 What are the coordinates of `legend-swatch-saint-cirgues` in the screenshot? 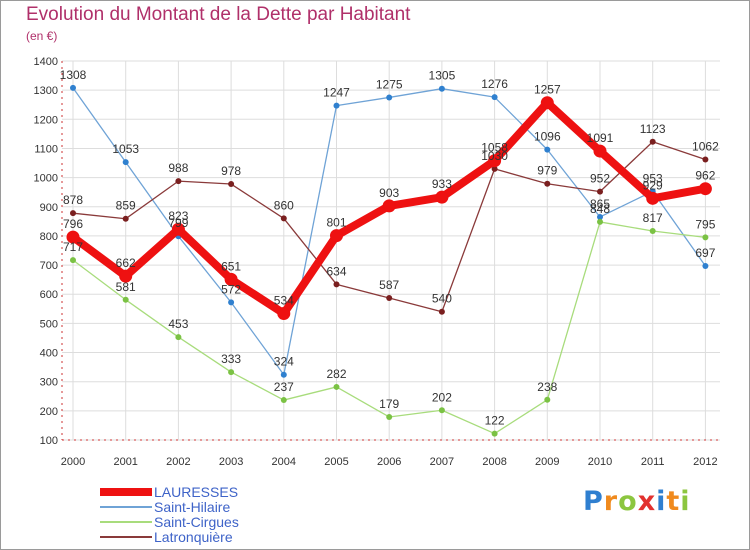 It's located at (126, 521).